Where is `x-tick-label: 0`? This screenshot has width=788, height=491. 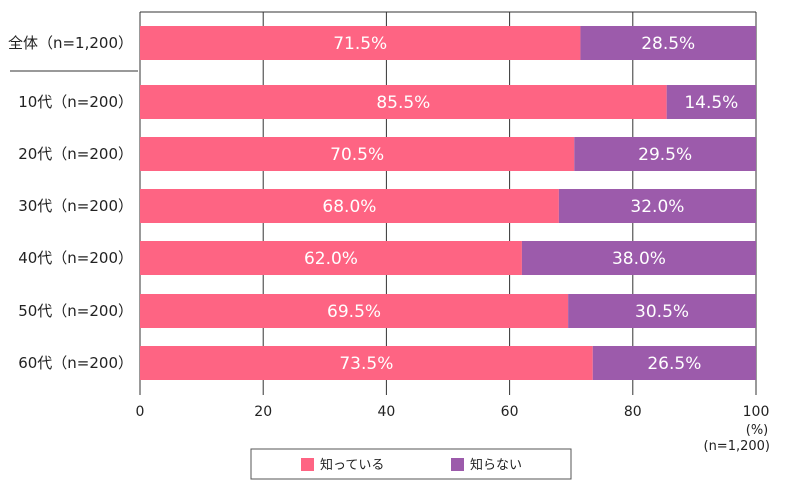 x-tick-label: 0 is located at coordinates (140, 412).